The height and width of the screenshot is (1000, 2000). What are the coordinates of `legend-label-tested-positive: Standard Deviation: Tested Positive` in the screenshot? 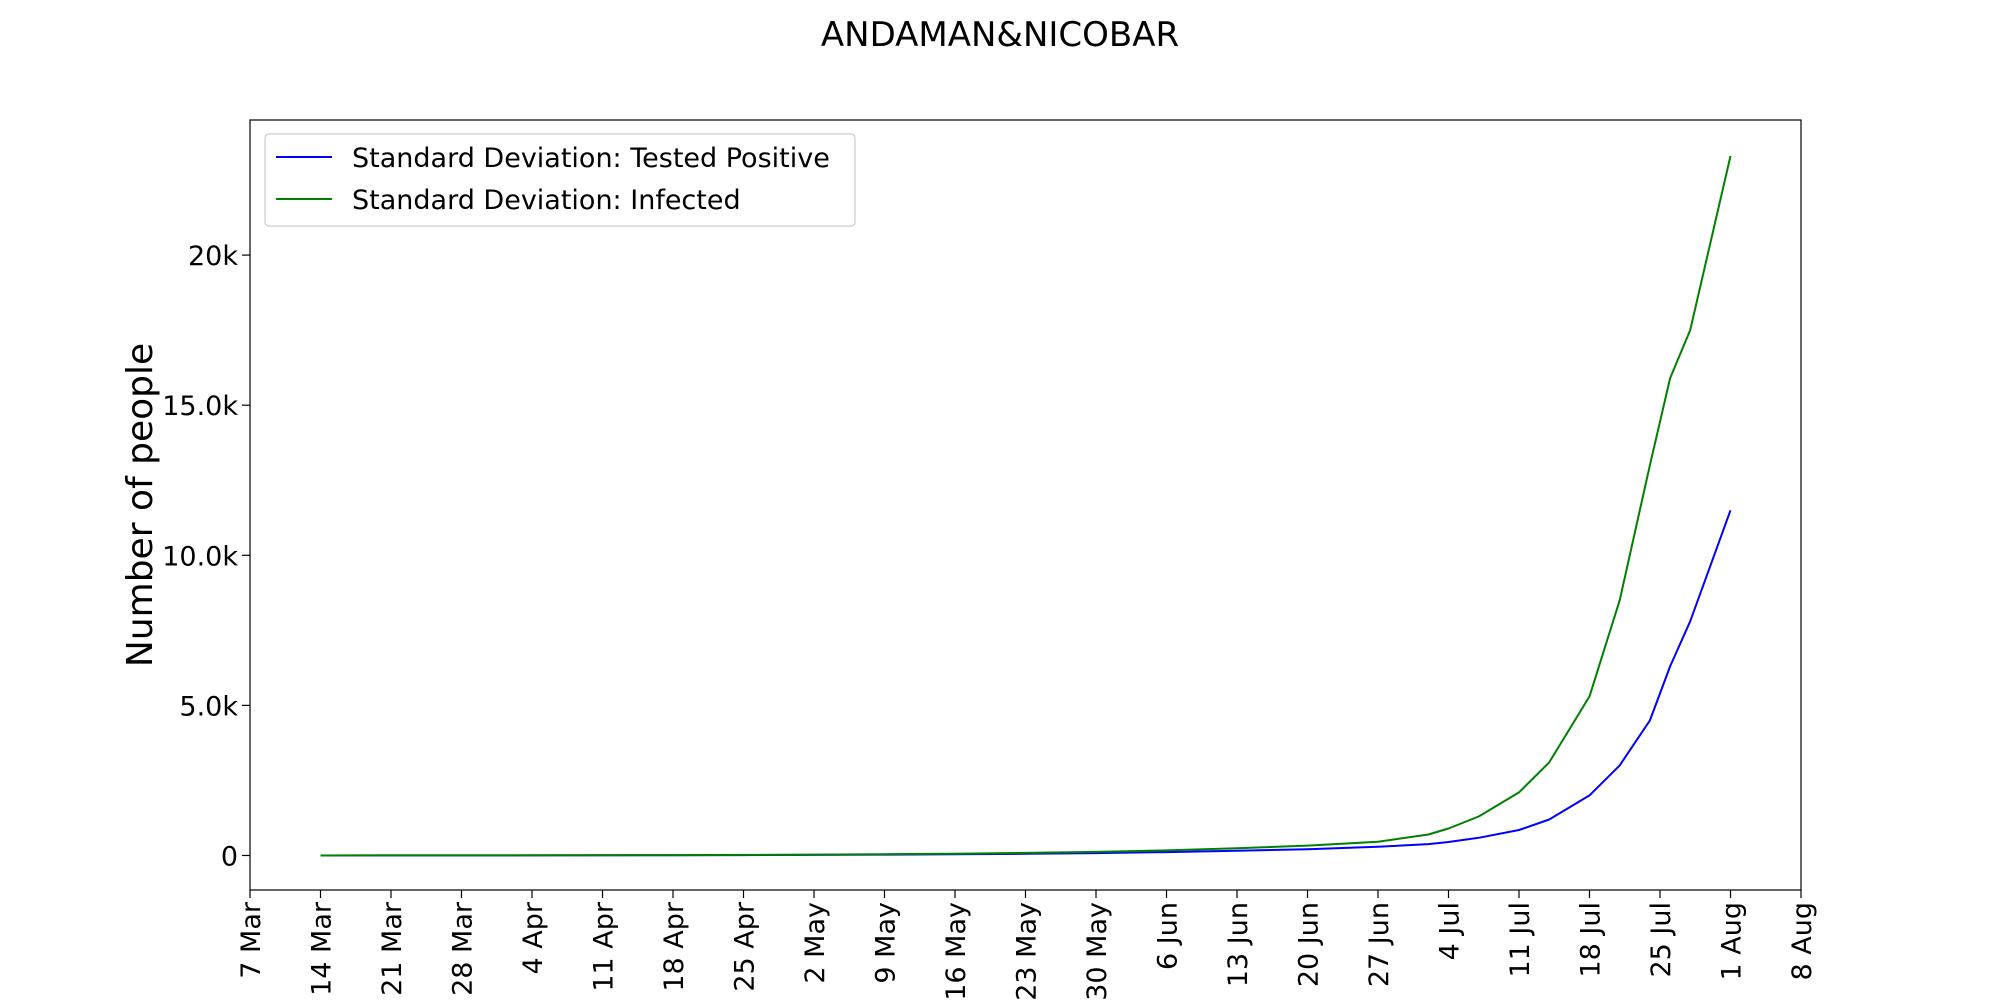 It's located at (591, 158).